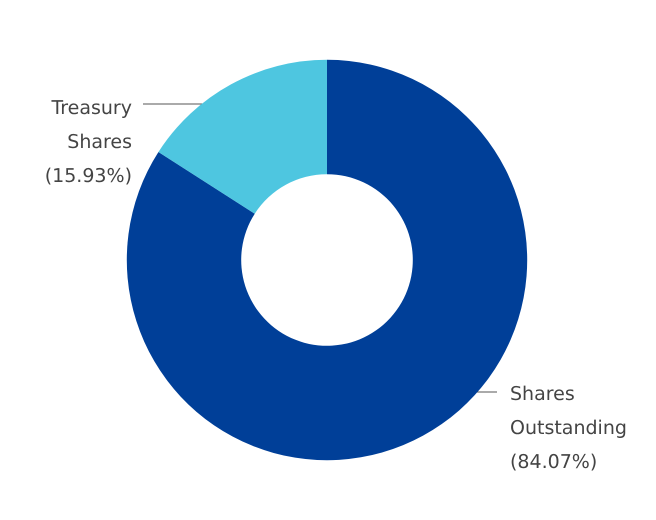  I want to click on slice-label: Treasury Shares, so click(91, 125).